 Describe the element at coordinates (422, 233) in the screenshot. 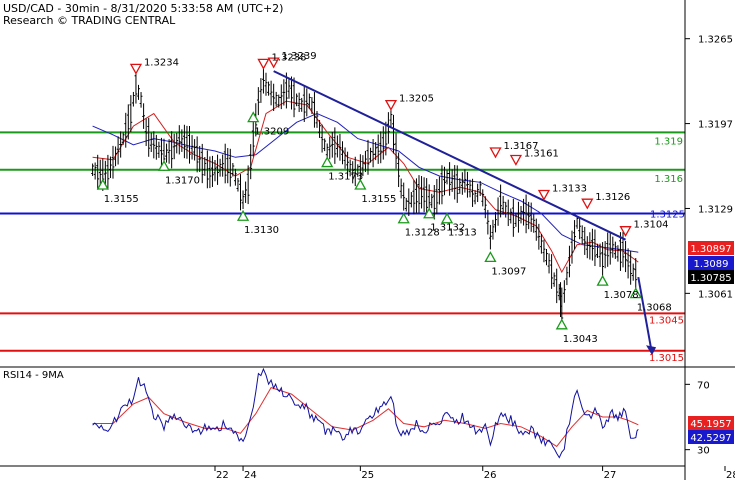

I see `support-marker-label-6: 1.3128` at that location.